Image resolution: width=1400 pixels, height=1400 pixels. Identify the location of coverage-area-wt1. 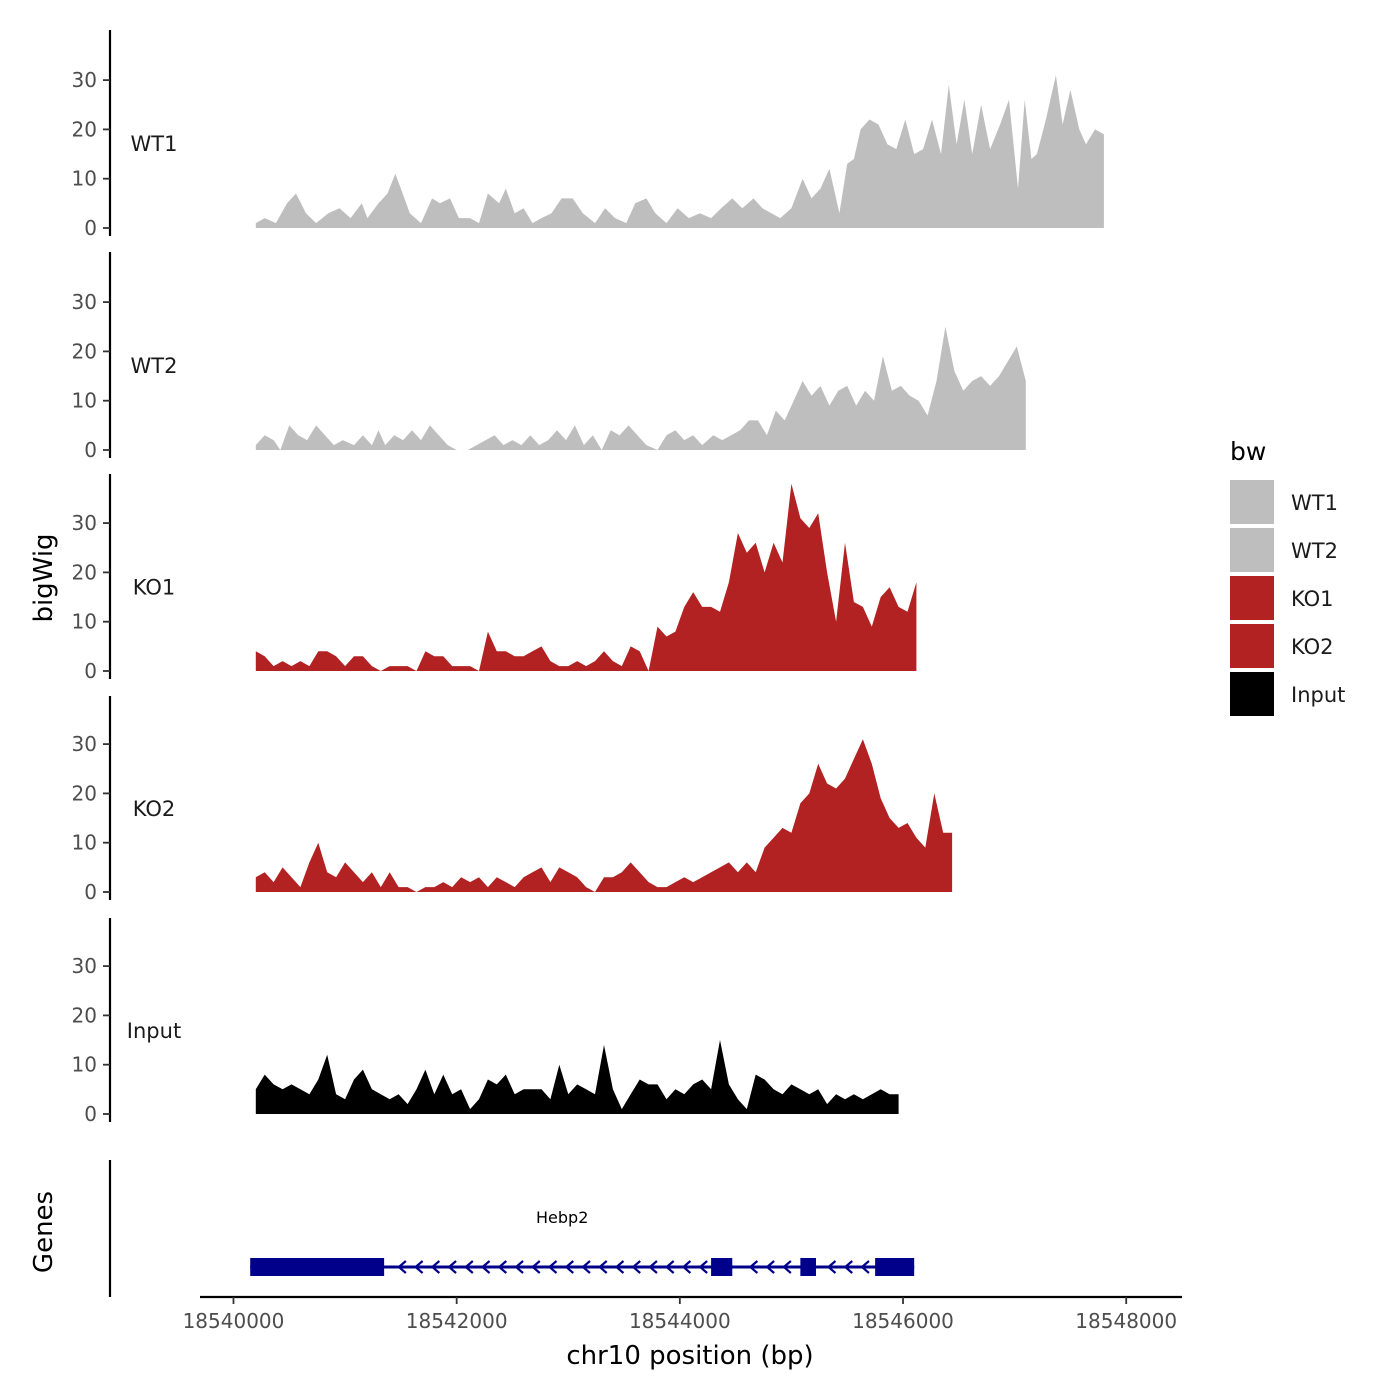
(679, 151).